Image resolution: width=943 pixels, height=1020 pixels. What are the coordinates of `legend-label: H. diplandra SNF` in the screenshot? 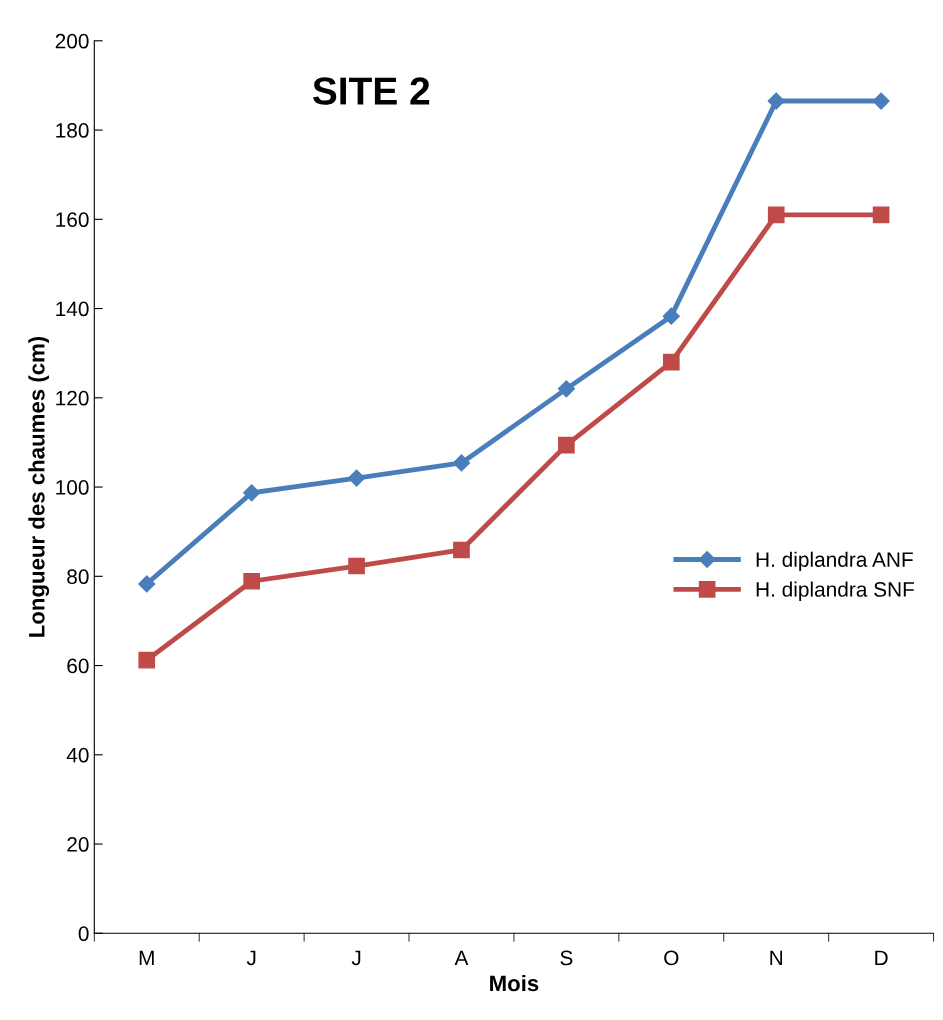 It's located at (835, 591).